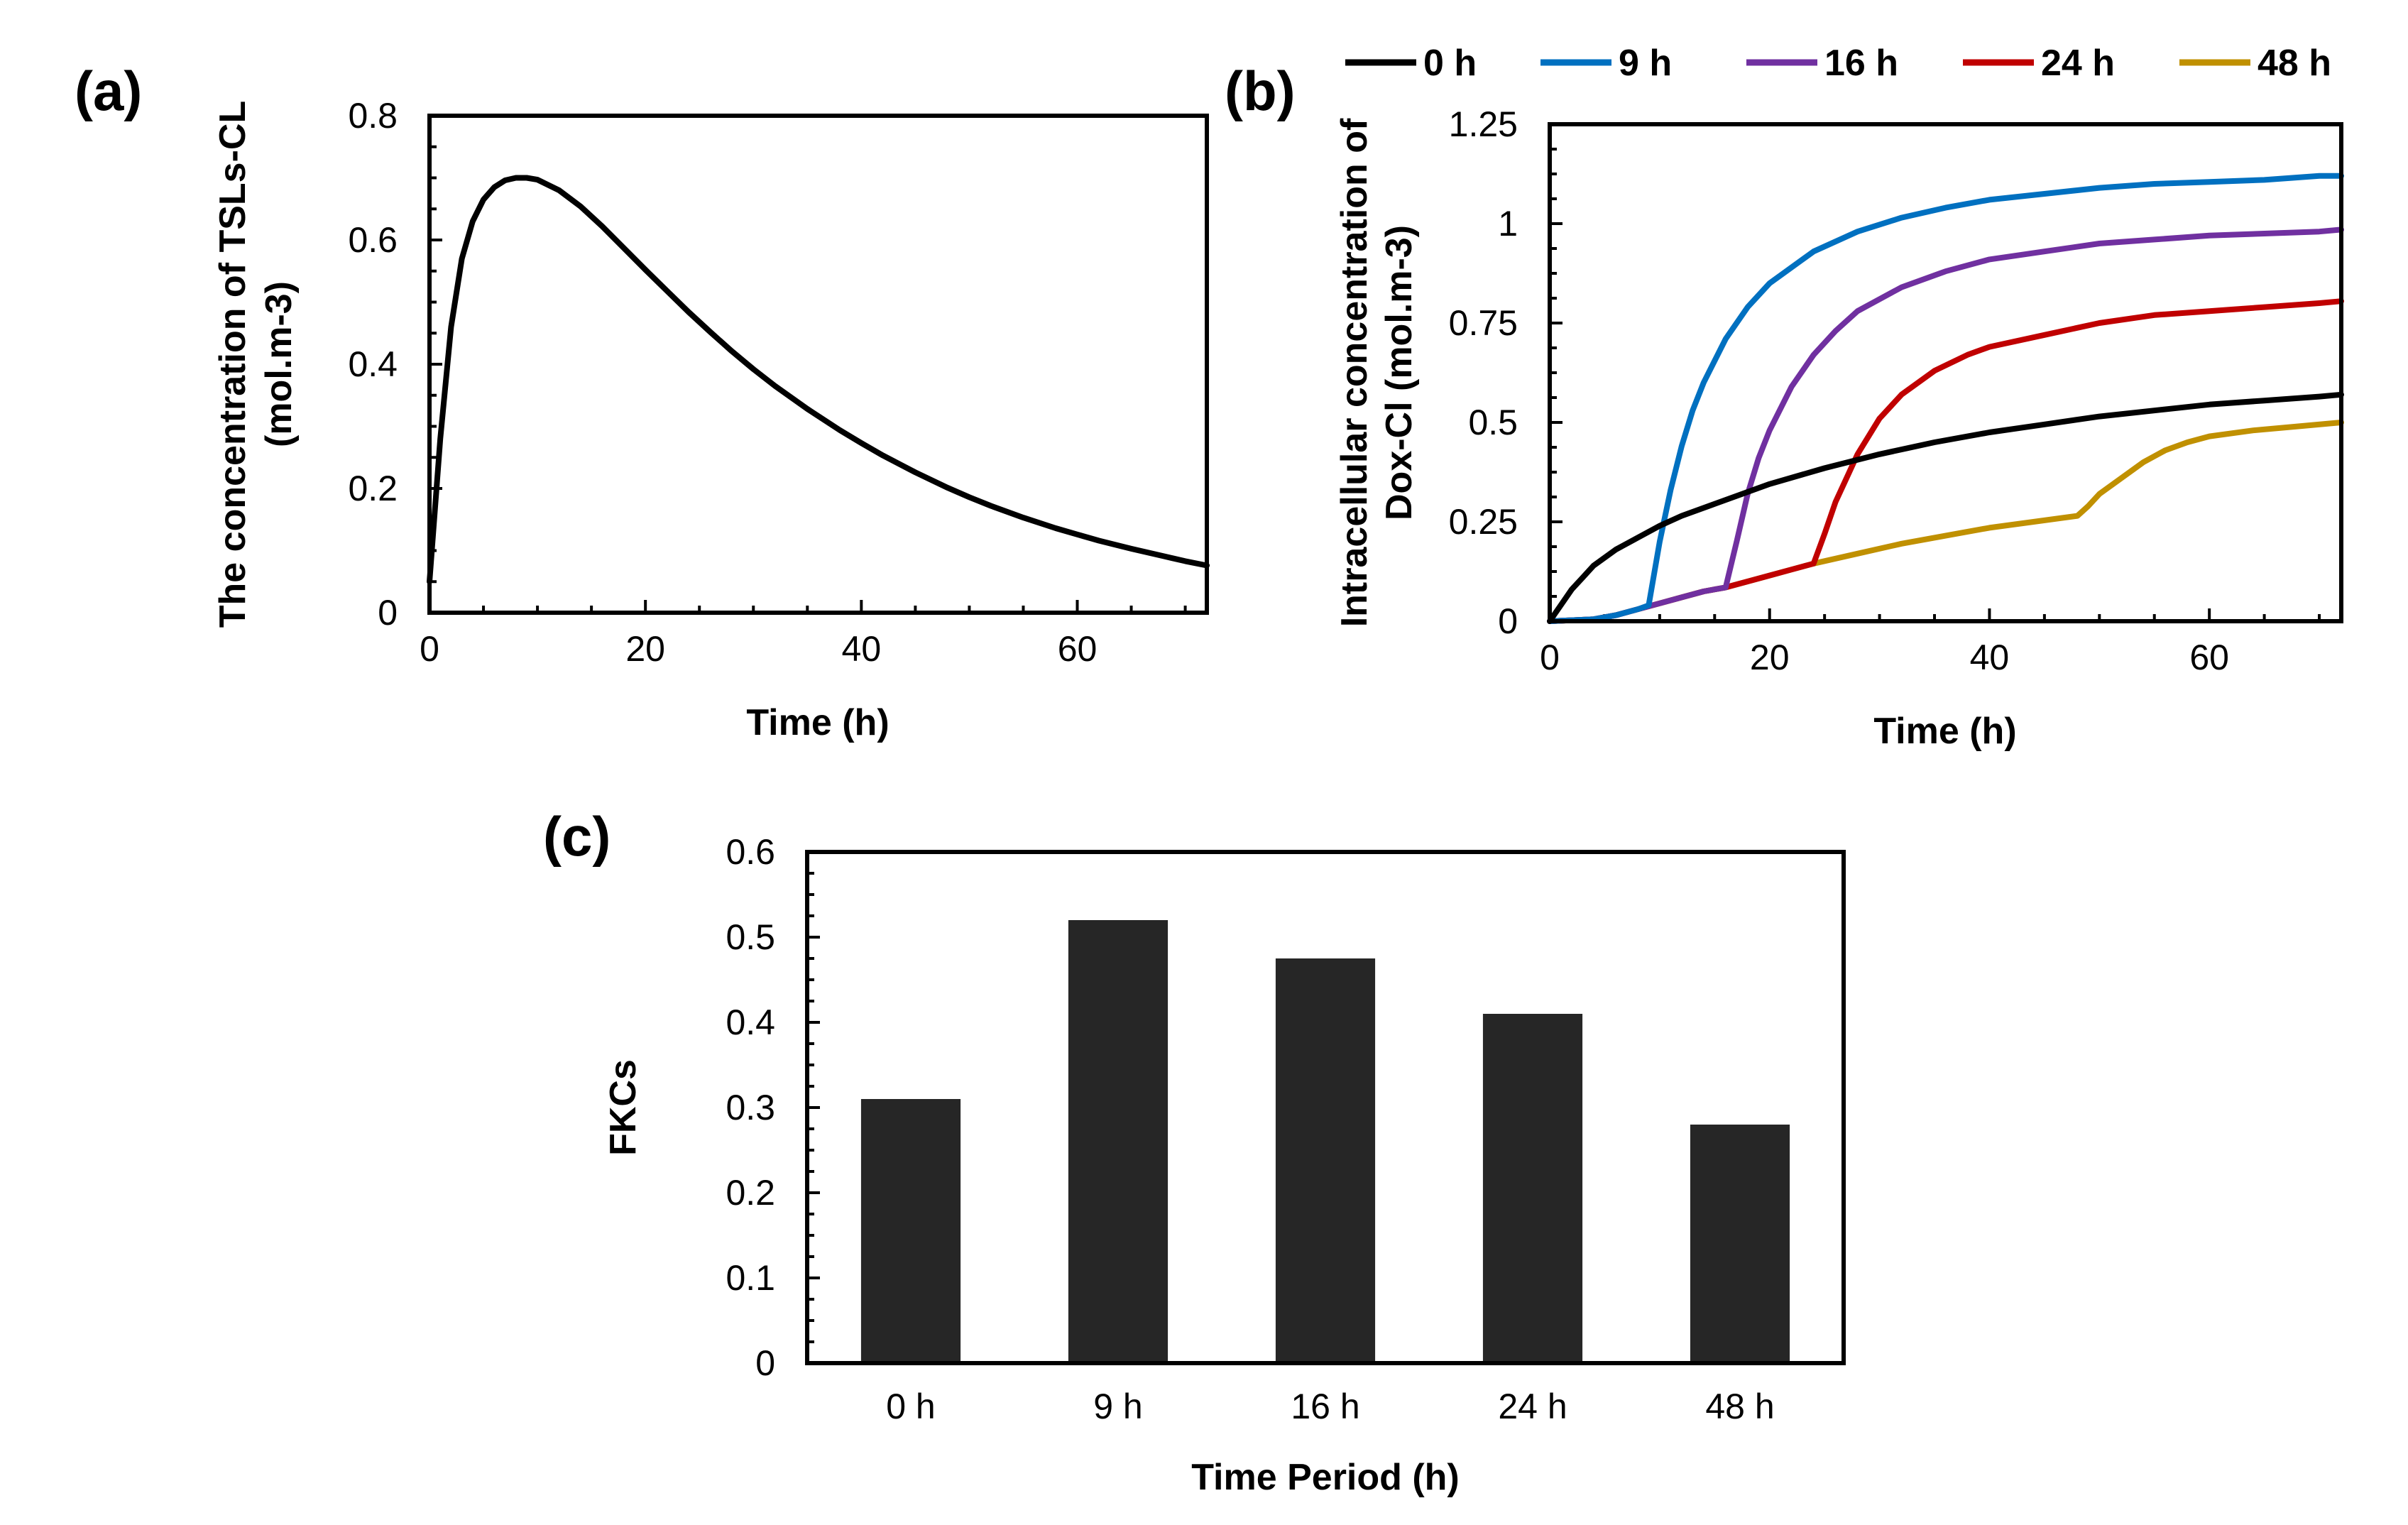 The width and height of the screenshot is (2408, 1525). I want to click on b-series-line-16h, so click(1945, 425).